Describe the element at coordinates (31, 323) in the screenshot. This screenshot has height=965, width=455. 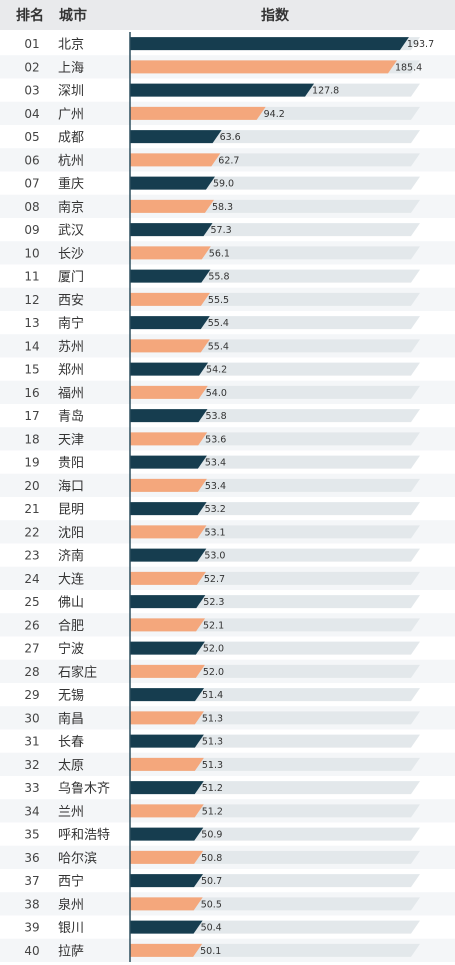
I see `rank-label: 13` at that location.